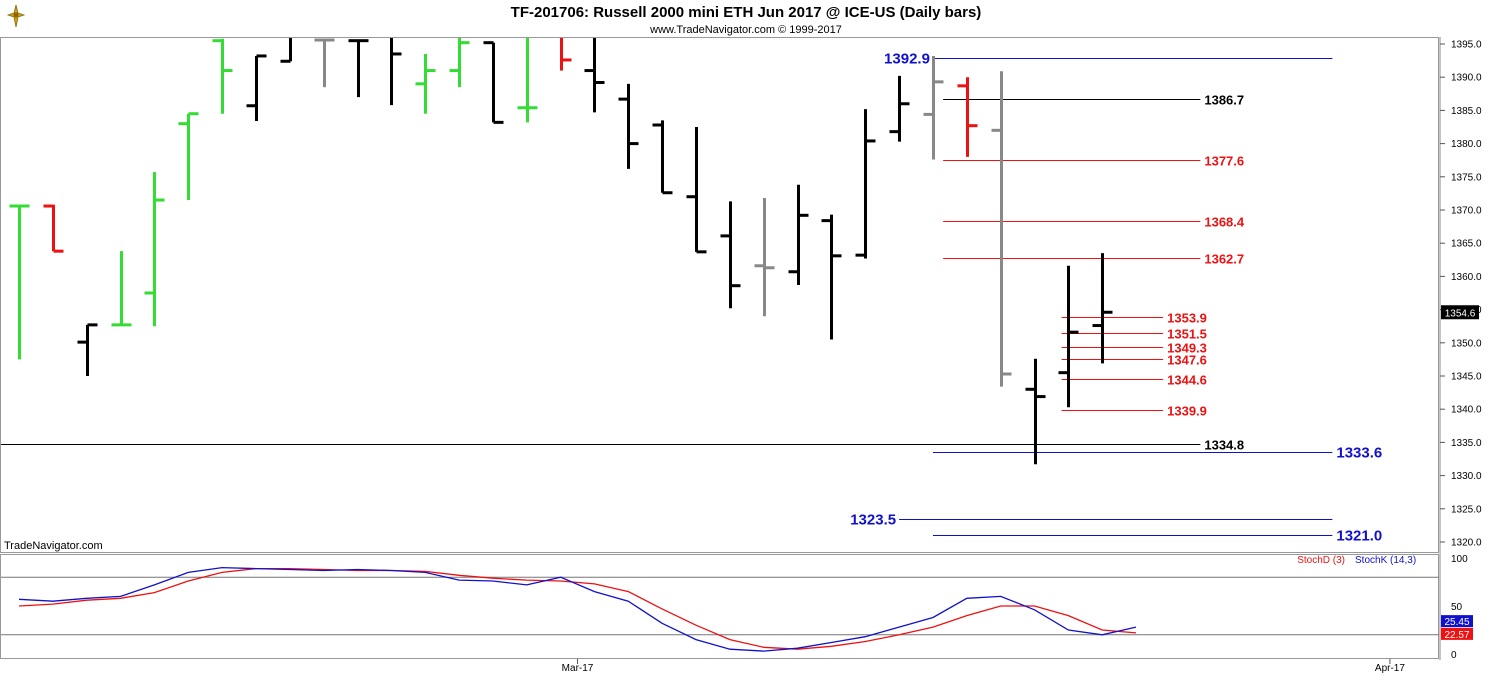 Image resolution: width=1492 pixels, height=677 pixels. What do you see at coordinates (1466, 144) in the screenshot?
I see `price-tick-label: 1380.0` at bounding box center [1466, 144].